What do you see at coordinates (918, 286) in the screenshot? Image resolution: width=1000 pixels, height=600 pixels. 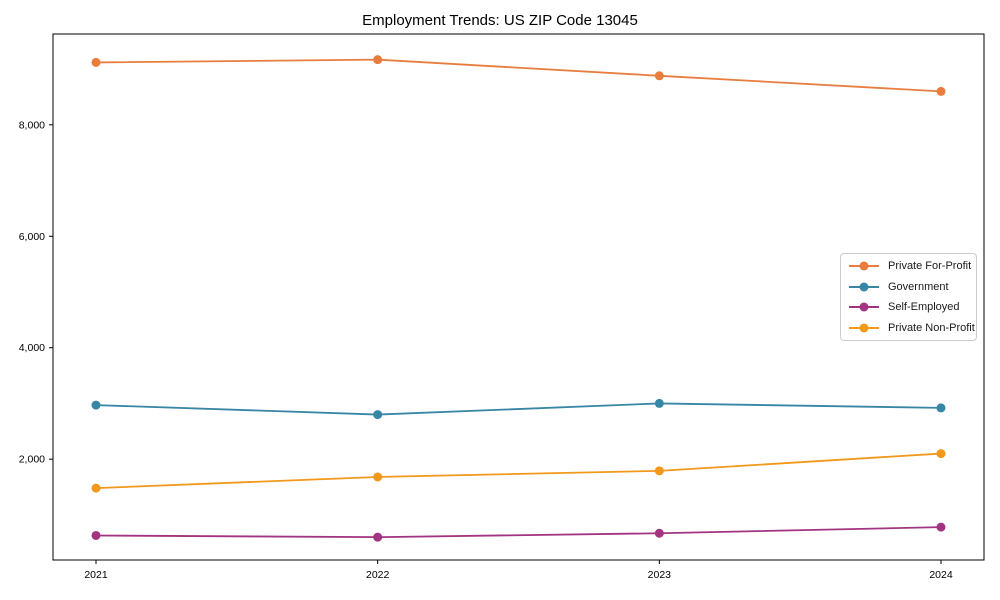 I see `legend-label: Government` at bounding box center [918, 286].